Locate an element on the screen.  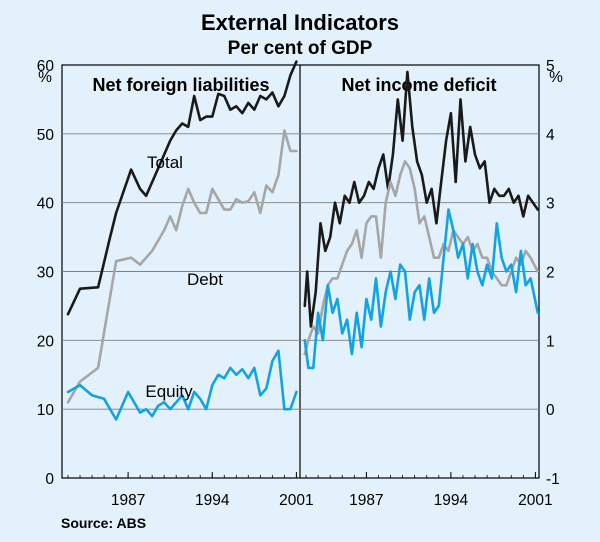
xtick-label-p1-2: 2001 is located at coordinates (535, 500).